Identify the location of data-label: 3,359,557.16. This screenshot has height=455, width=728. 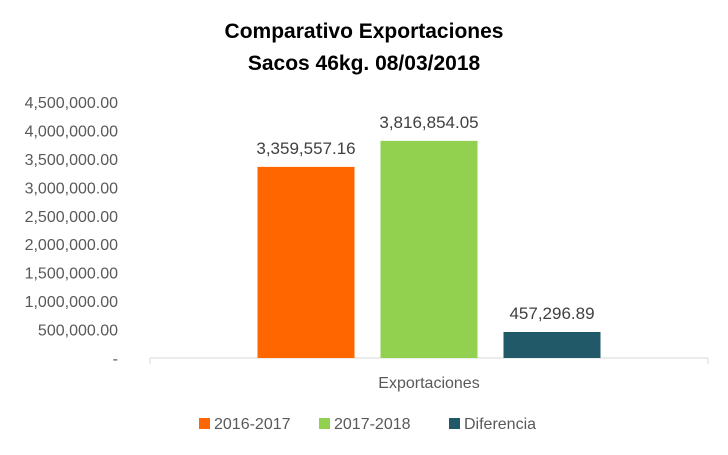
(305, 148).